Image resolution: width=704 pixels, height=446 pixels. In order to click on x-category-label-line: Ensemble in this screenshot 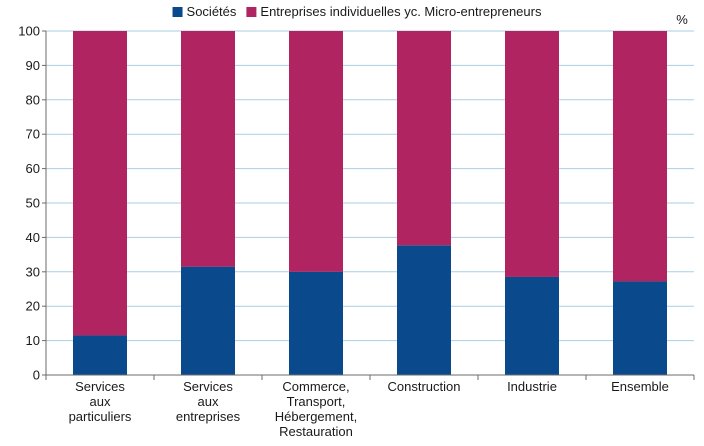, I will do `click(640, 386)`.